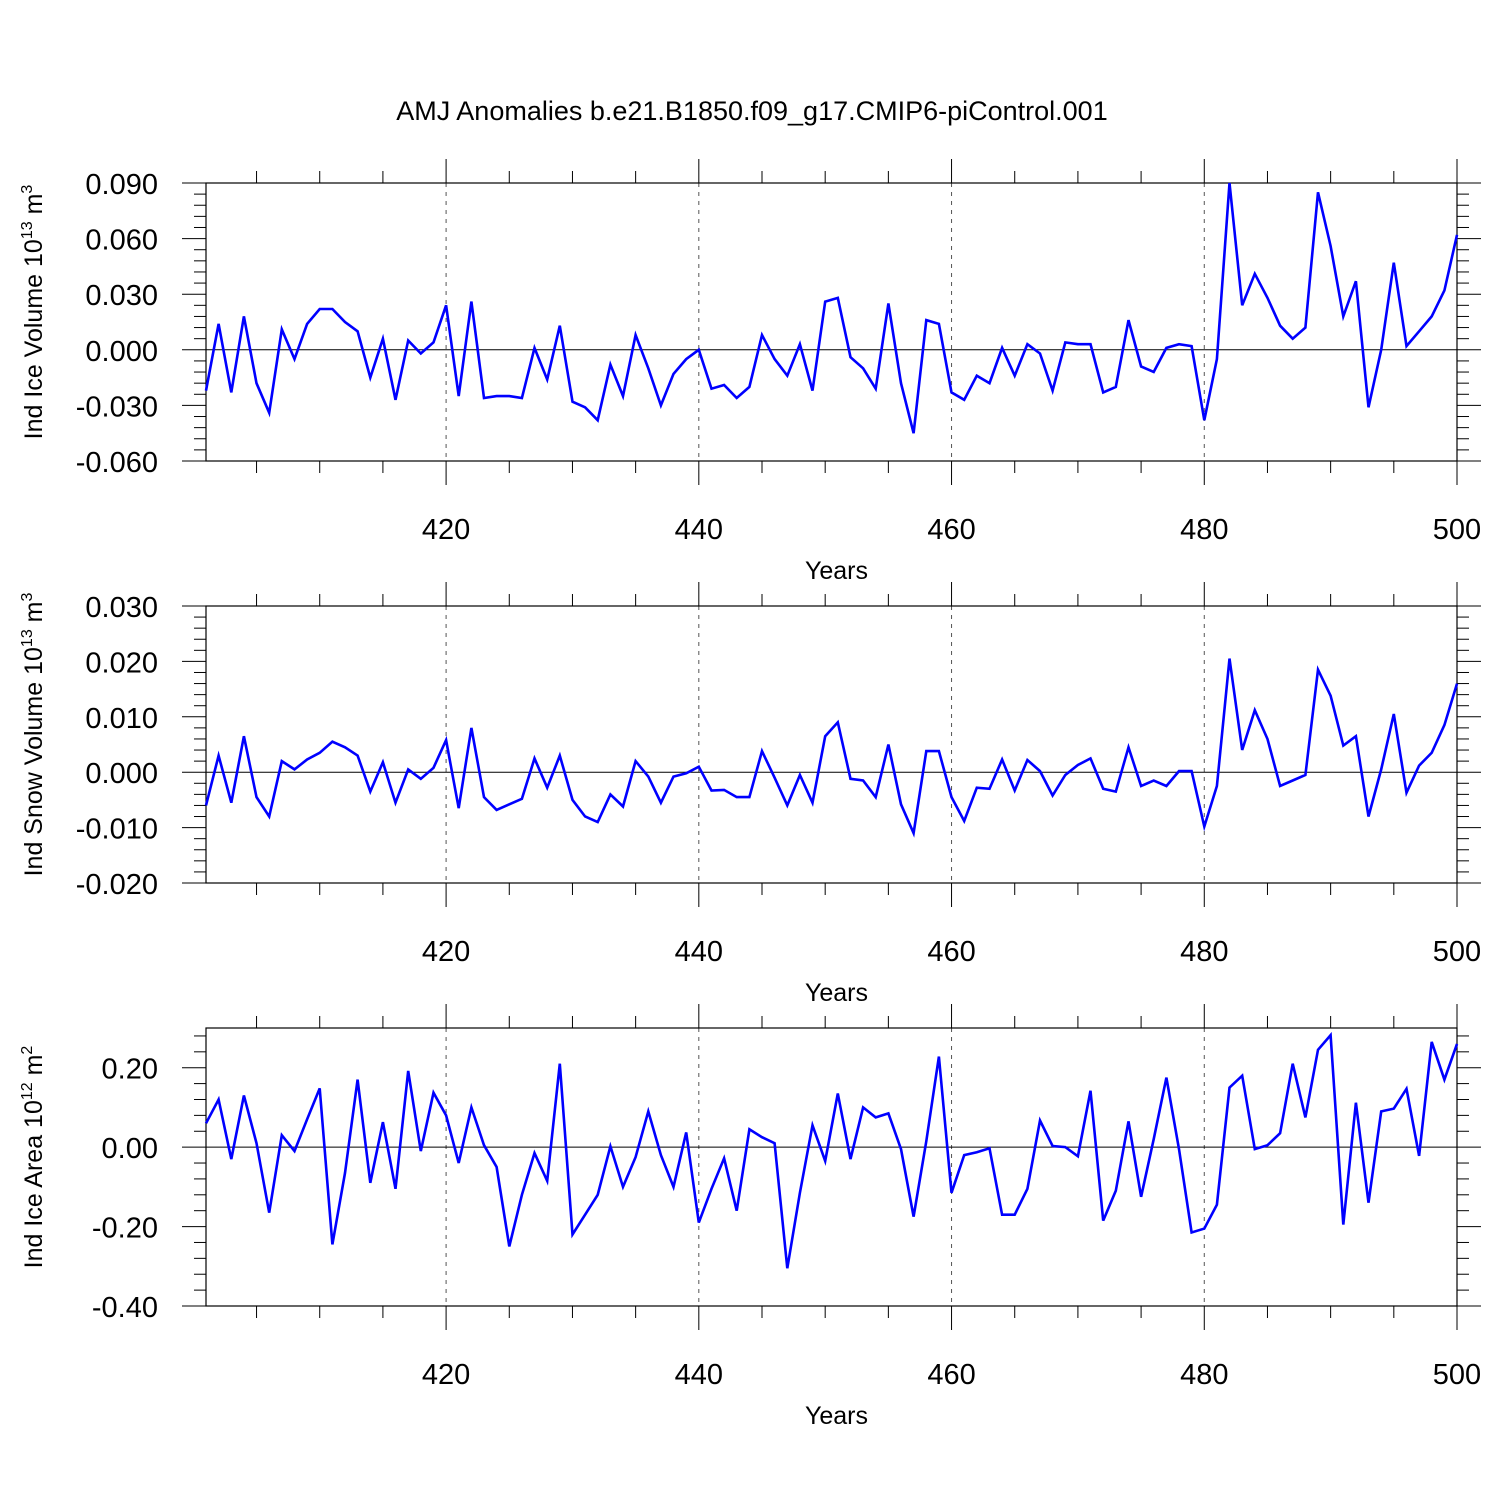 The height and width of the screenshot is (1500, 1500). I want to click on y-tick-label: -0.030, so click(117, 407).